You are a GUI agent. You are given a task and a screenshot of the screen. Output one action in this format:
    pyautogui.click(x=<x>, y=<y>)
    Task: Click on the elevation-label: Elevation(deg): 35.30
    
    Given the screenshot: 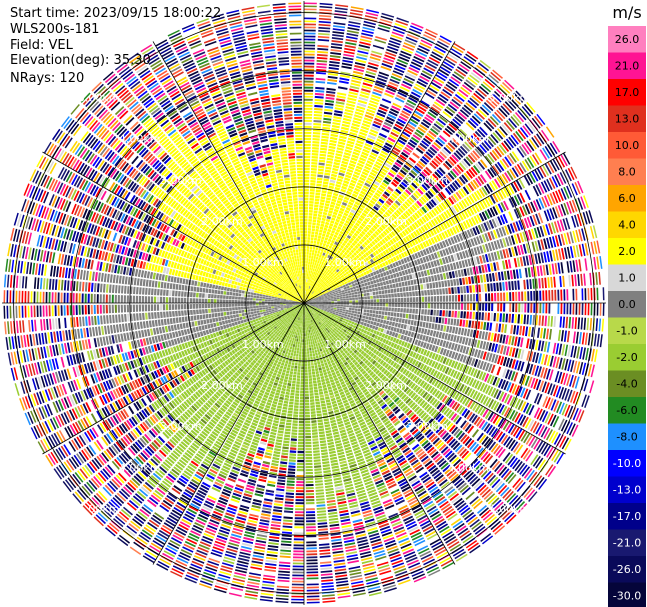 What is the action you would take?
    pyautogui.click(x=80, y=60)
    